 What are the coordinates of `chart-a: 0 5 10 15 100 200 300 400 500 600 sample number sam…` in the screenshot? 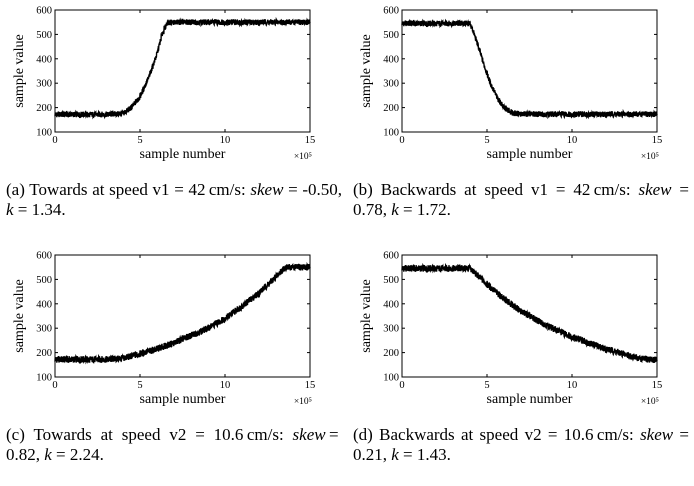 It's located at (164, 84).